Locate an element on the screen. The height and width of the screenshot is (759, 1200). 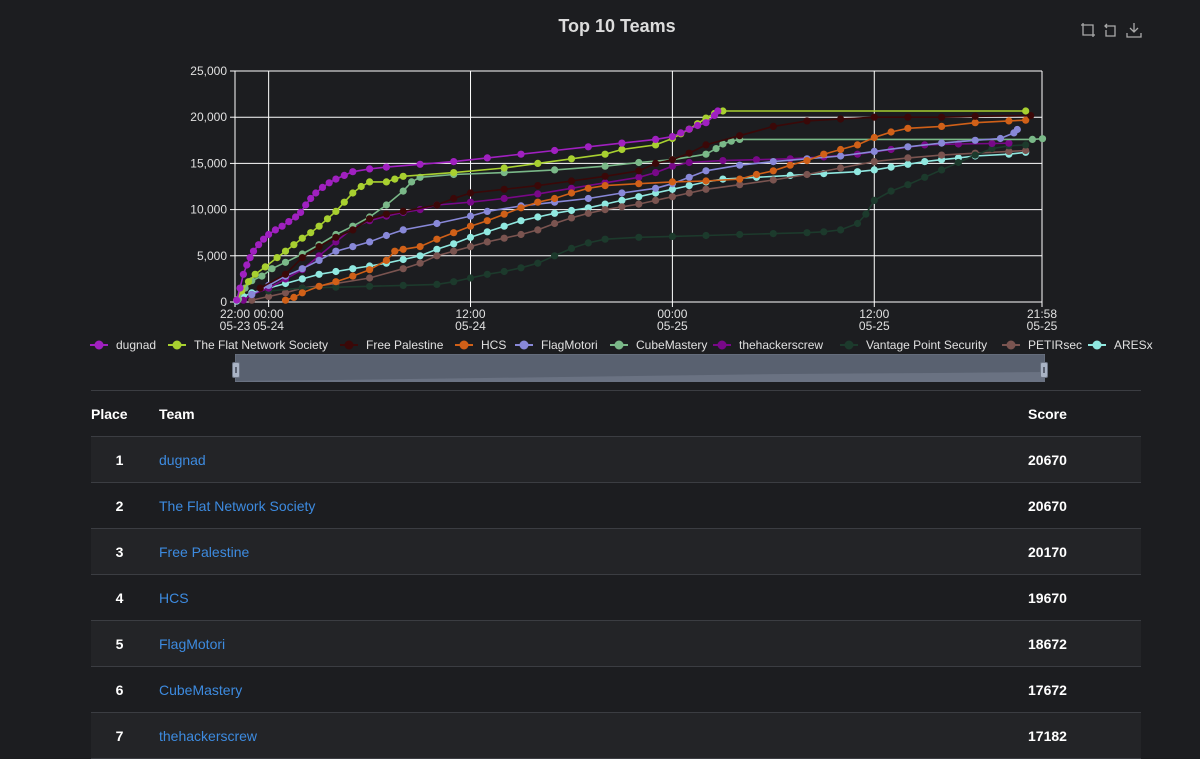
legend-item: CubeMastery is located at coordinates (658, 345).